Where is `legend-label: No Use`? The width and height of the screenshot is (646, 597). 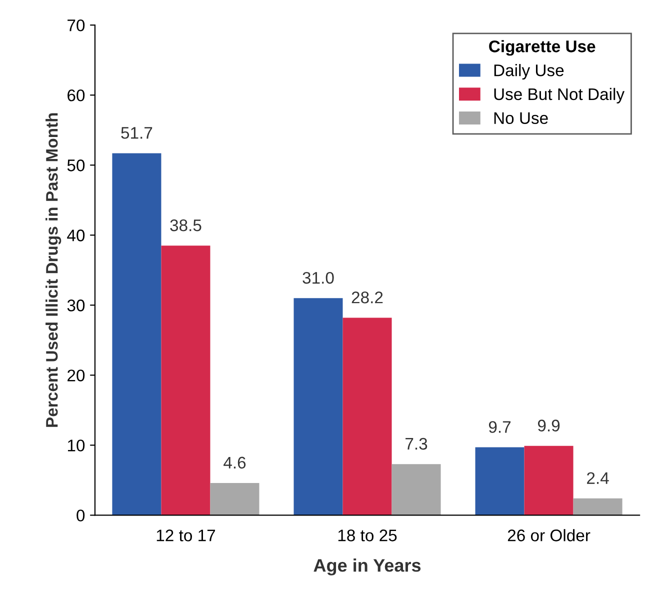
legend-label: No Use is located at coordinates (521, 118).